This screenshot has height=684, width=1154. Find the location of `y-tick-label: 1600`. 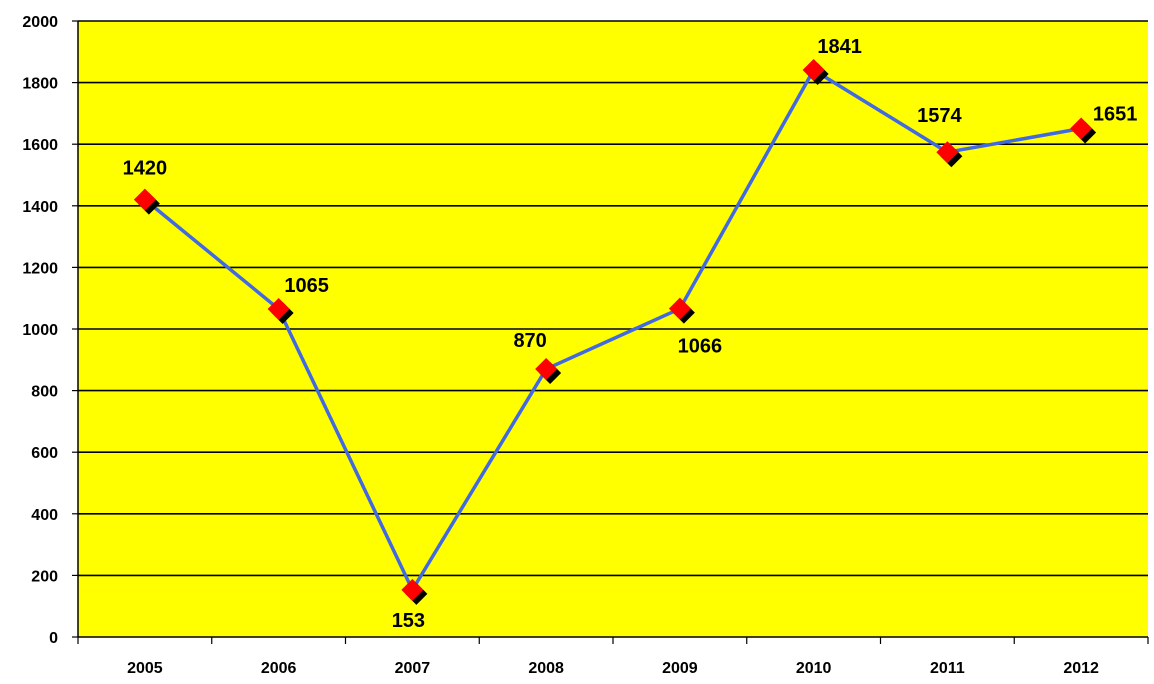

y-tick-label: 1600 is located at coordinates (40, 145).